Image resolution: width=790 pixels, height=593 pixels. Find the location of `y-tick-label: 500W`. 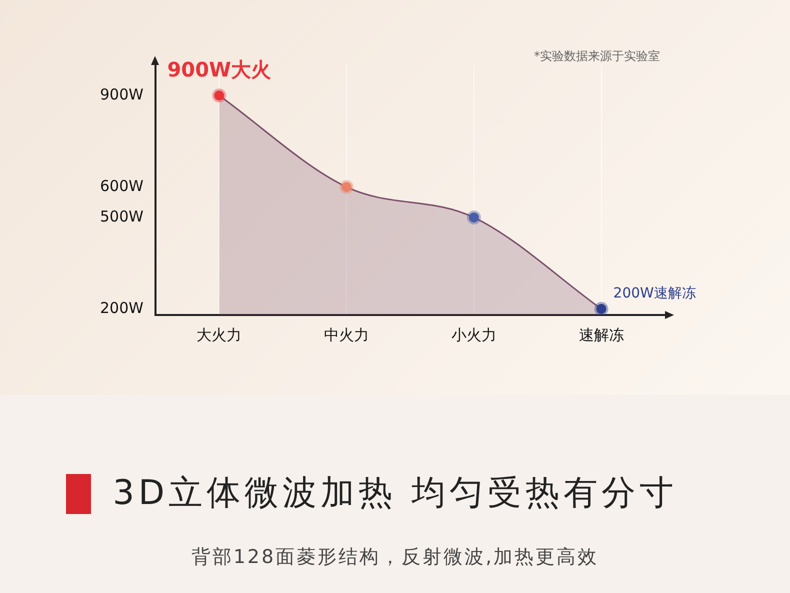

y-tick-label: 500W is located at coordinates (122, 216).